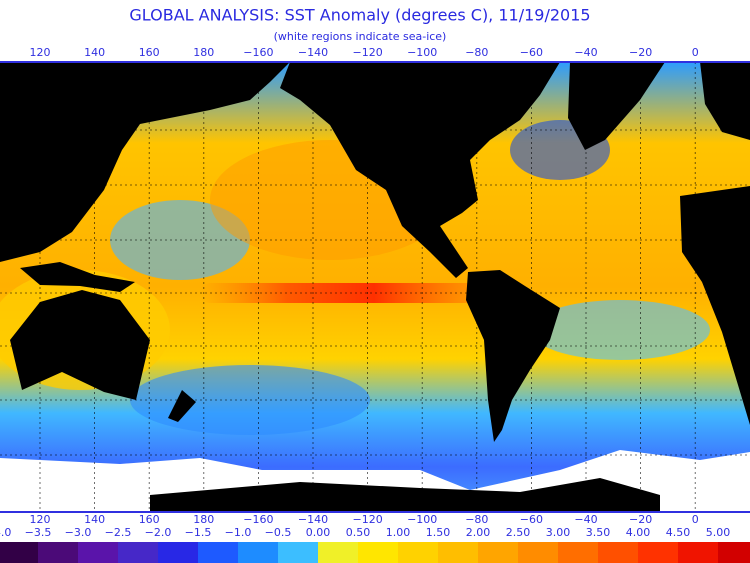 This screenshot has height=563, width=750. What do you see at coordinates (367, 519) in the screenshot?
I see `lon-label-bottom: −120` at bounding box center [367, 519].